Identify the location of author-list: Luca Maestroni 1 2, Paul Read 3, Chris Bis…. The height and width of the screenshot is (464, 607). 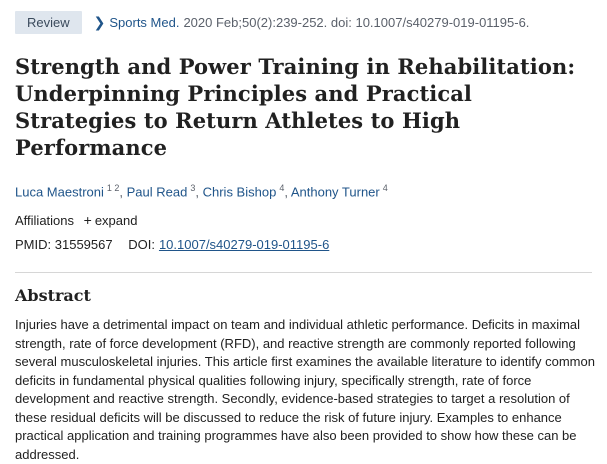
(201, 191).